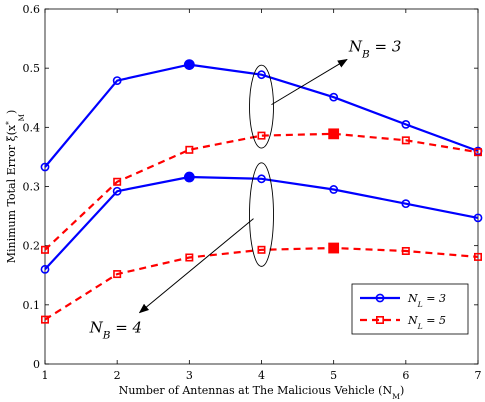 The height and width of the screenshot is (402, 485). What do you see at coordinates (32, 246) in the screenshot?
I see `y-tick-label: 0.2` at bounding box center [32, 246].